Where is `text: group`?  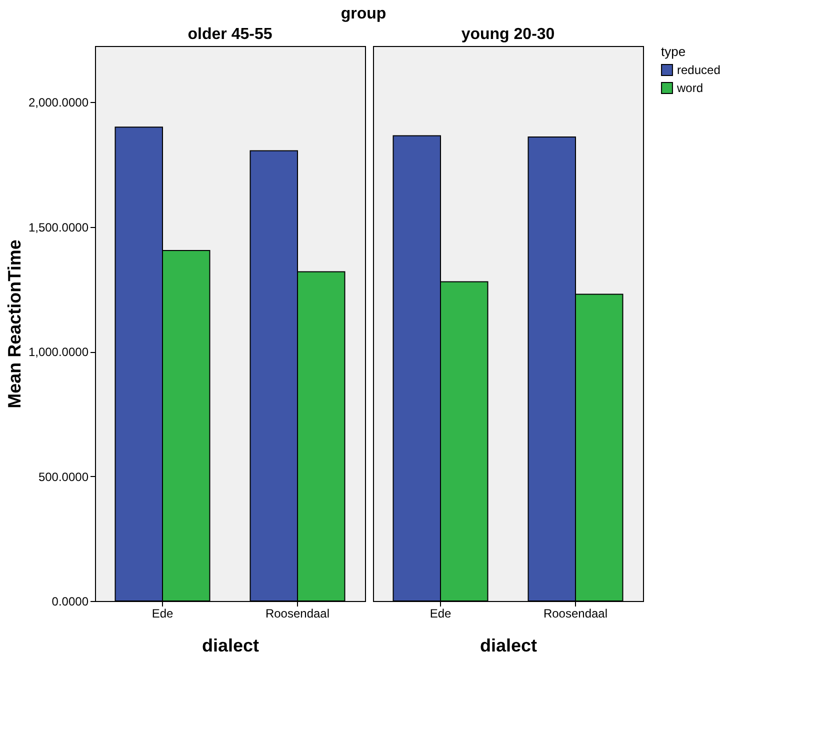
text: group is located at coordinates (363, 14).